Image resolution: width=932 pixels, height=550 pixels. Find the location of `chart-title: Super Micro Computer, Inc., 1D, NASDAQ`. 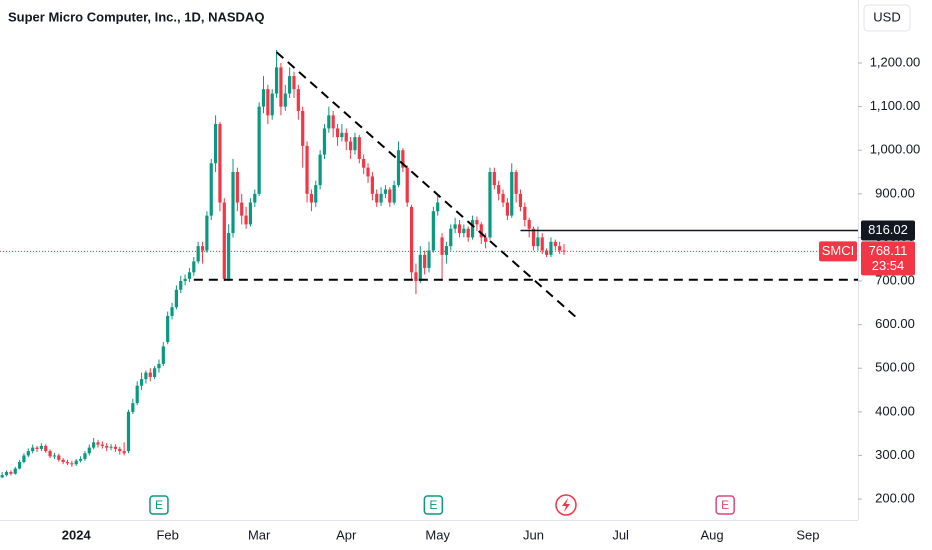

chart-title: Super Micro Computer, Inc., 1D, NASDAQ is located at coordinates (136, 16).